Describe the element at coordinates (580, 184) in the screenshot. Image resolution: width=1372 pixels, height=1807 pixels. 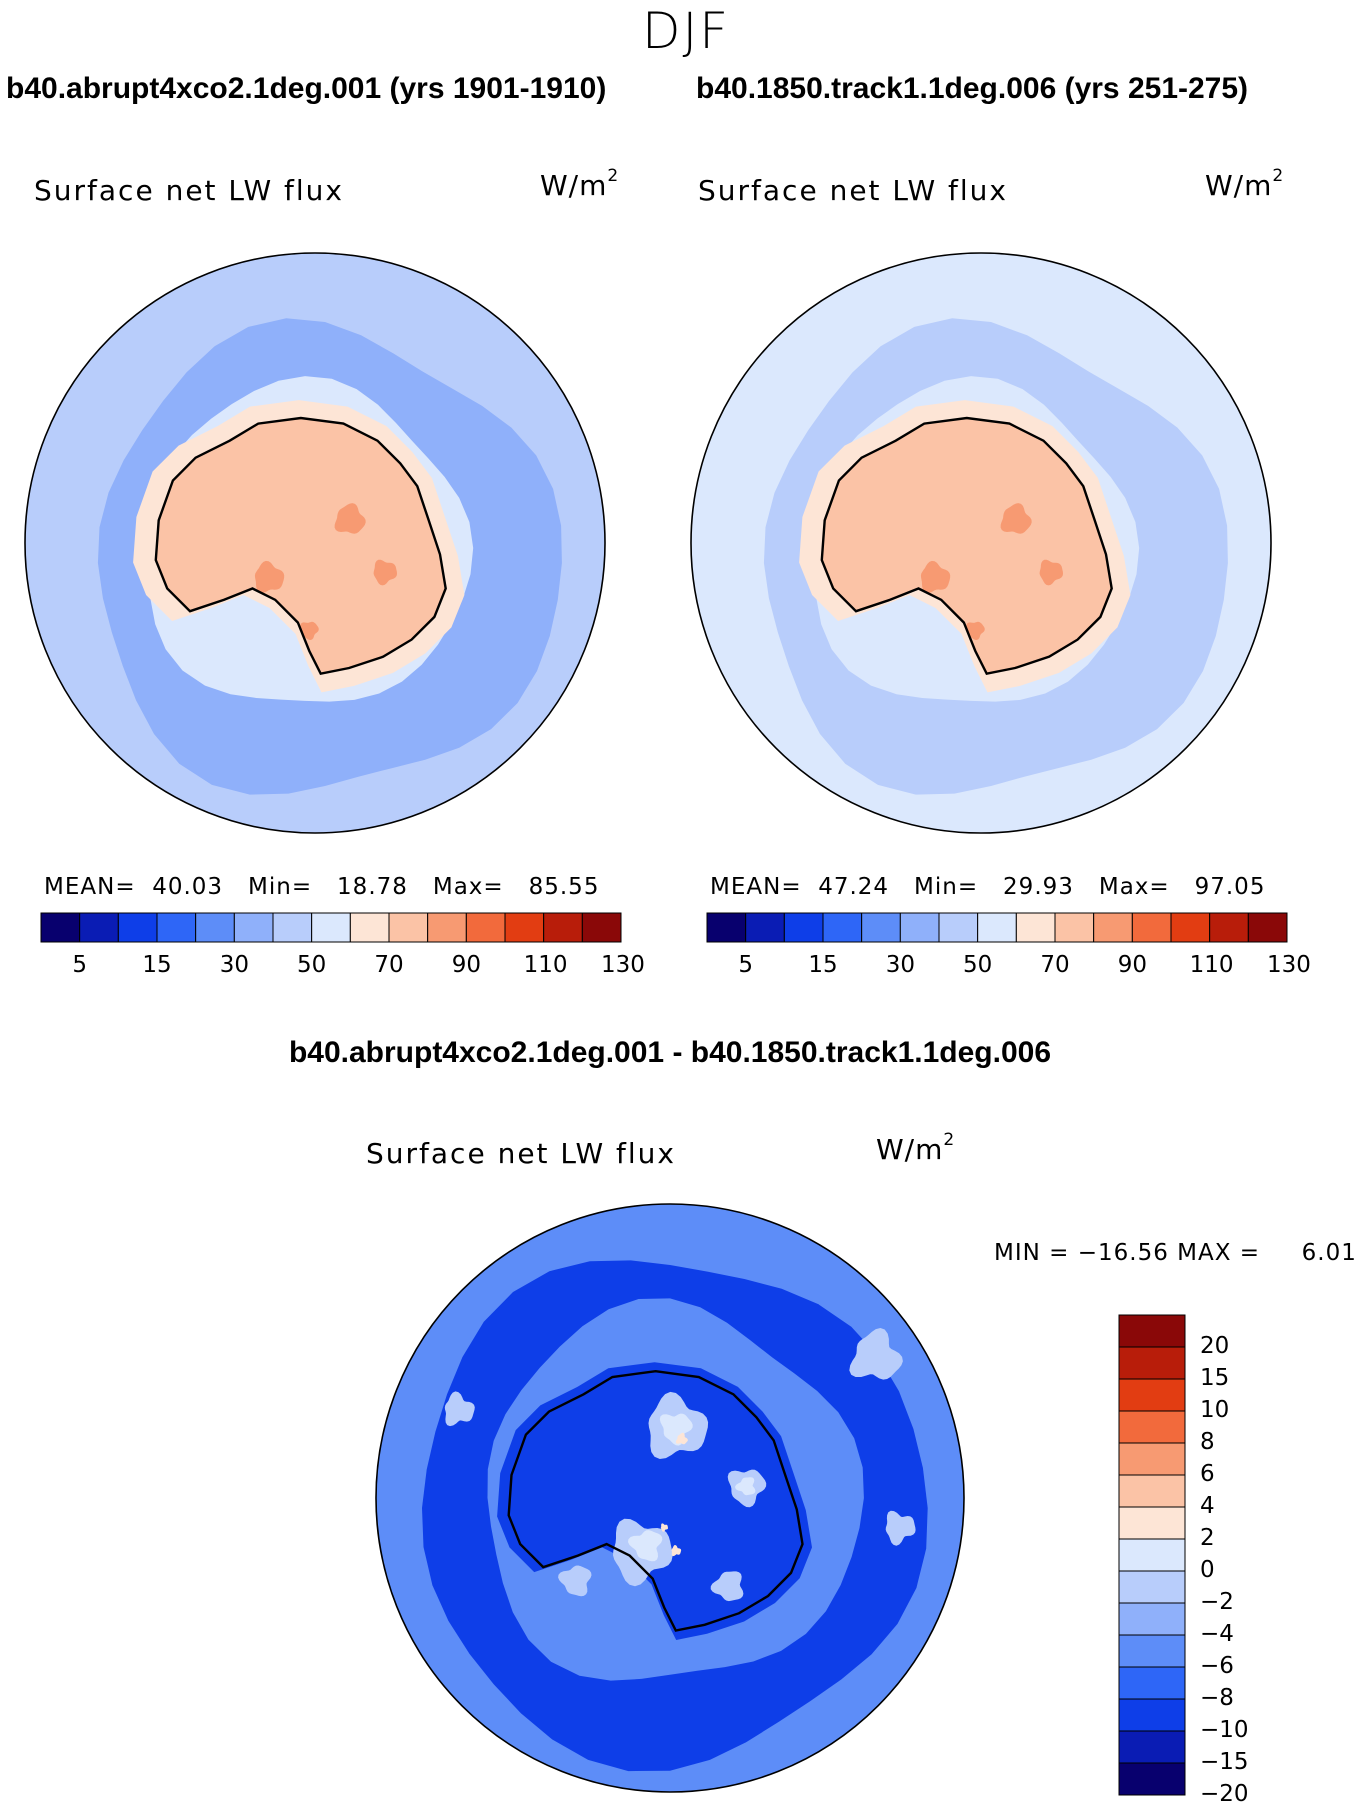
I see `panel1-units: W/m2` at that location.